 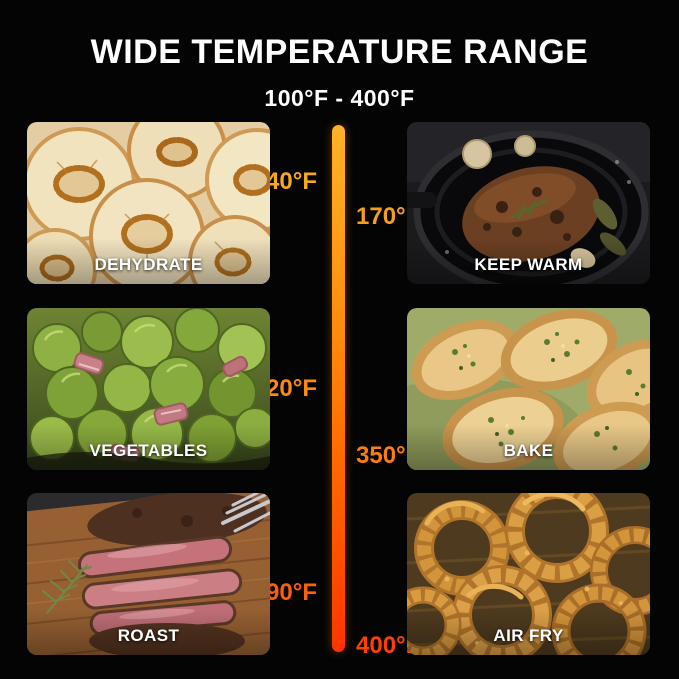 I want to click on dried-apple-rings-photo, so click(x=148, y=203).